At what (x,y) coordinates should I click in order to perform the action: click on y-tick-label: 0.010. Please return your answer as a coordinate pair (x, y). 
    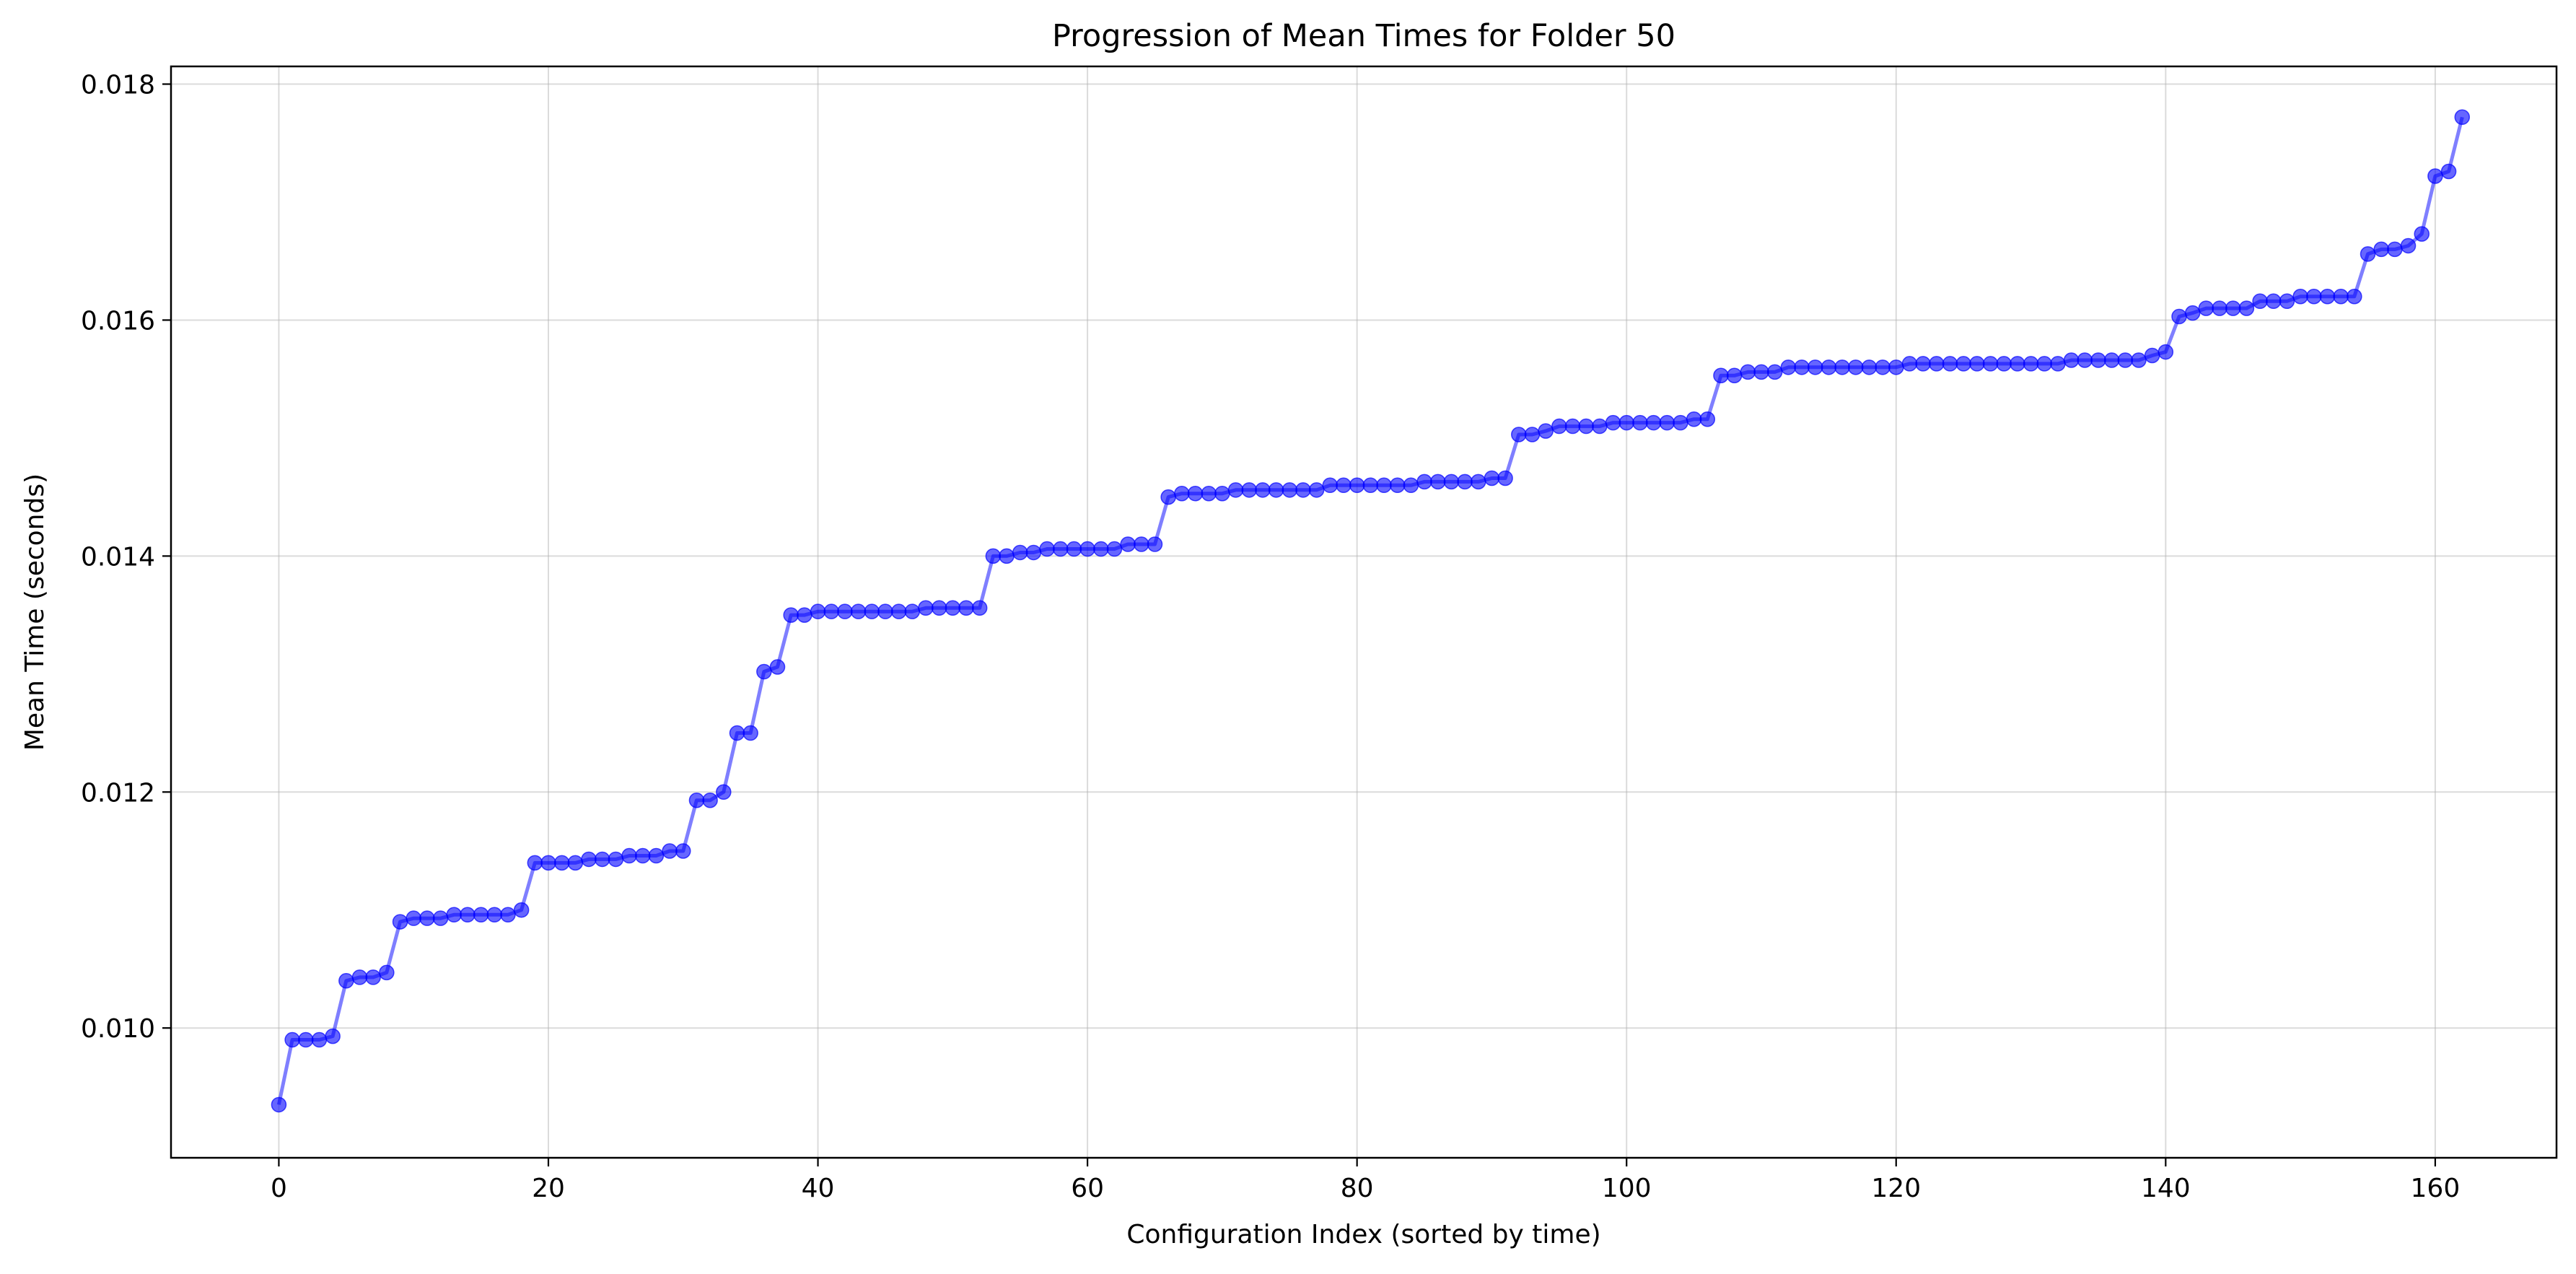
    Looking at the image, I should click on (118, 1029).